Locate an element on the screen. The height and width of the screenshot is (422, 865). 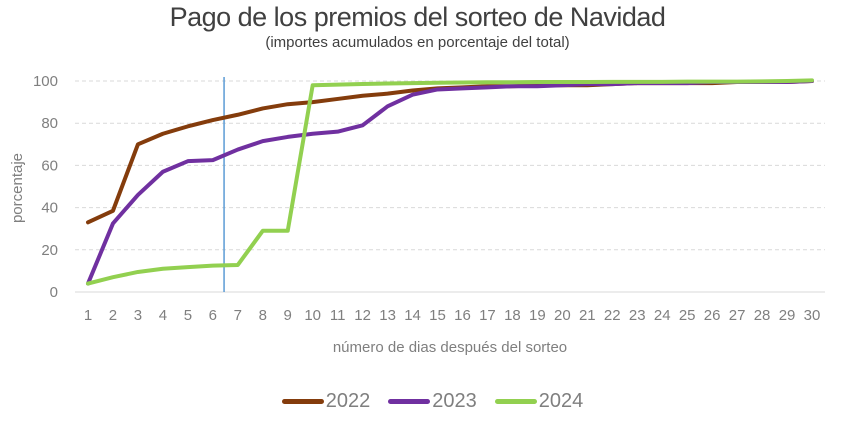
x-tick-label: 17 is located at coordinates (487, 315).